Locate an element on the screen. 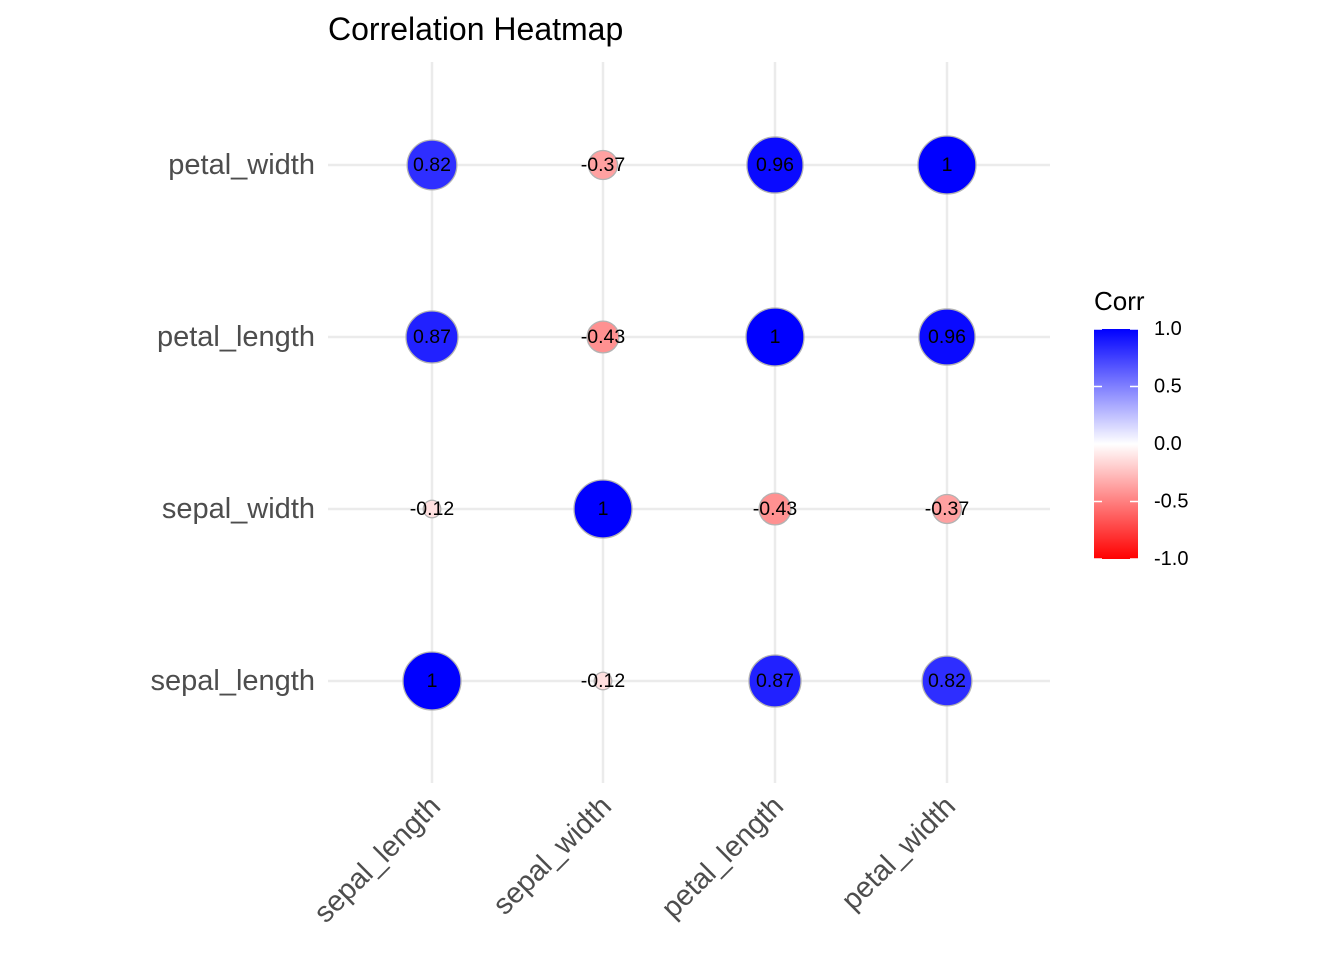 The image size is (1344, 960). x-tick-label: sepal_width is located at coordinates (552, 855).